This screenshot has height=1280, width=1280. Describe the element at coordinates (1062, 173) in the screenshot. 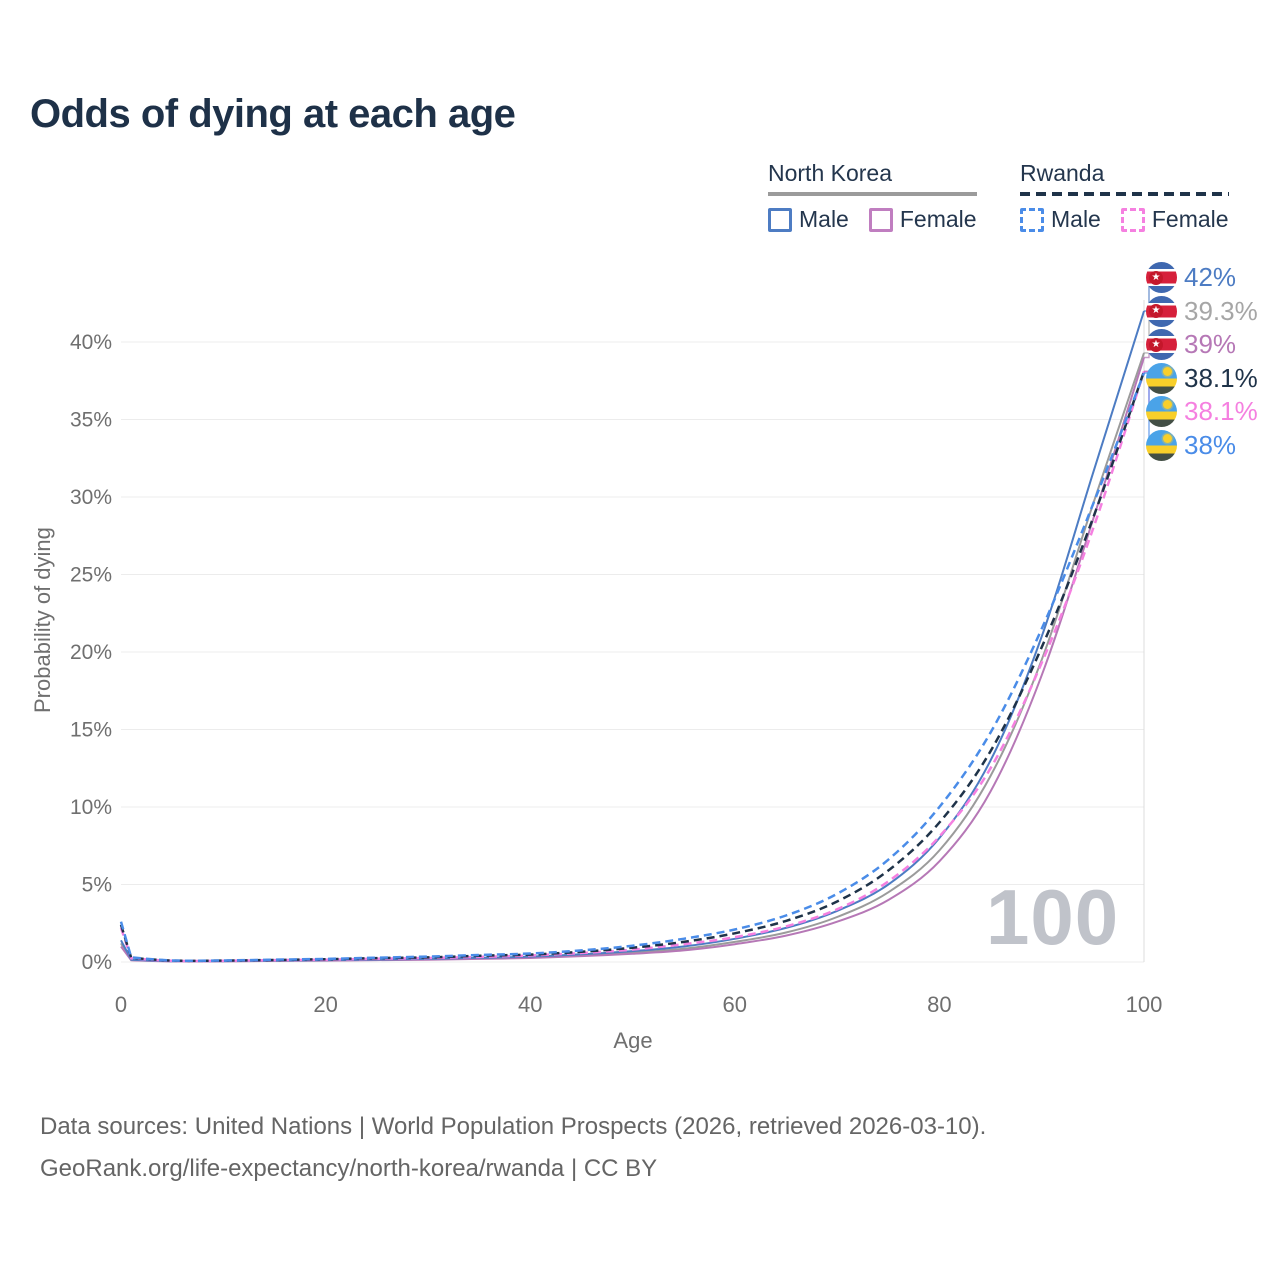

I see `legend-country-rwanda: Rwanda` at that location.